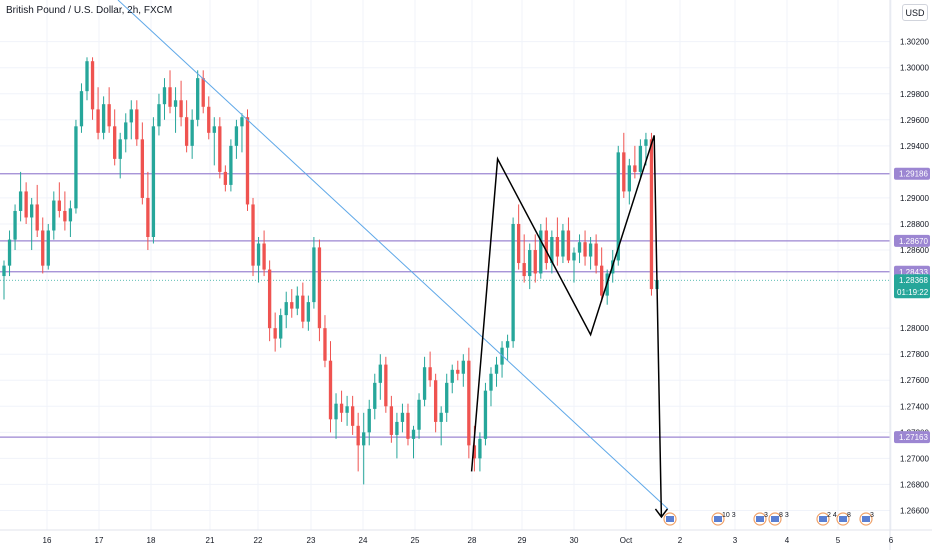 The width and height of the screenshot is (932, 550). What do you see at coordinates (914, 68) in the screenshot?
I see `y-tick-label: 1.30000` at bounding box center [914, 68].